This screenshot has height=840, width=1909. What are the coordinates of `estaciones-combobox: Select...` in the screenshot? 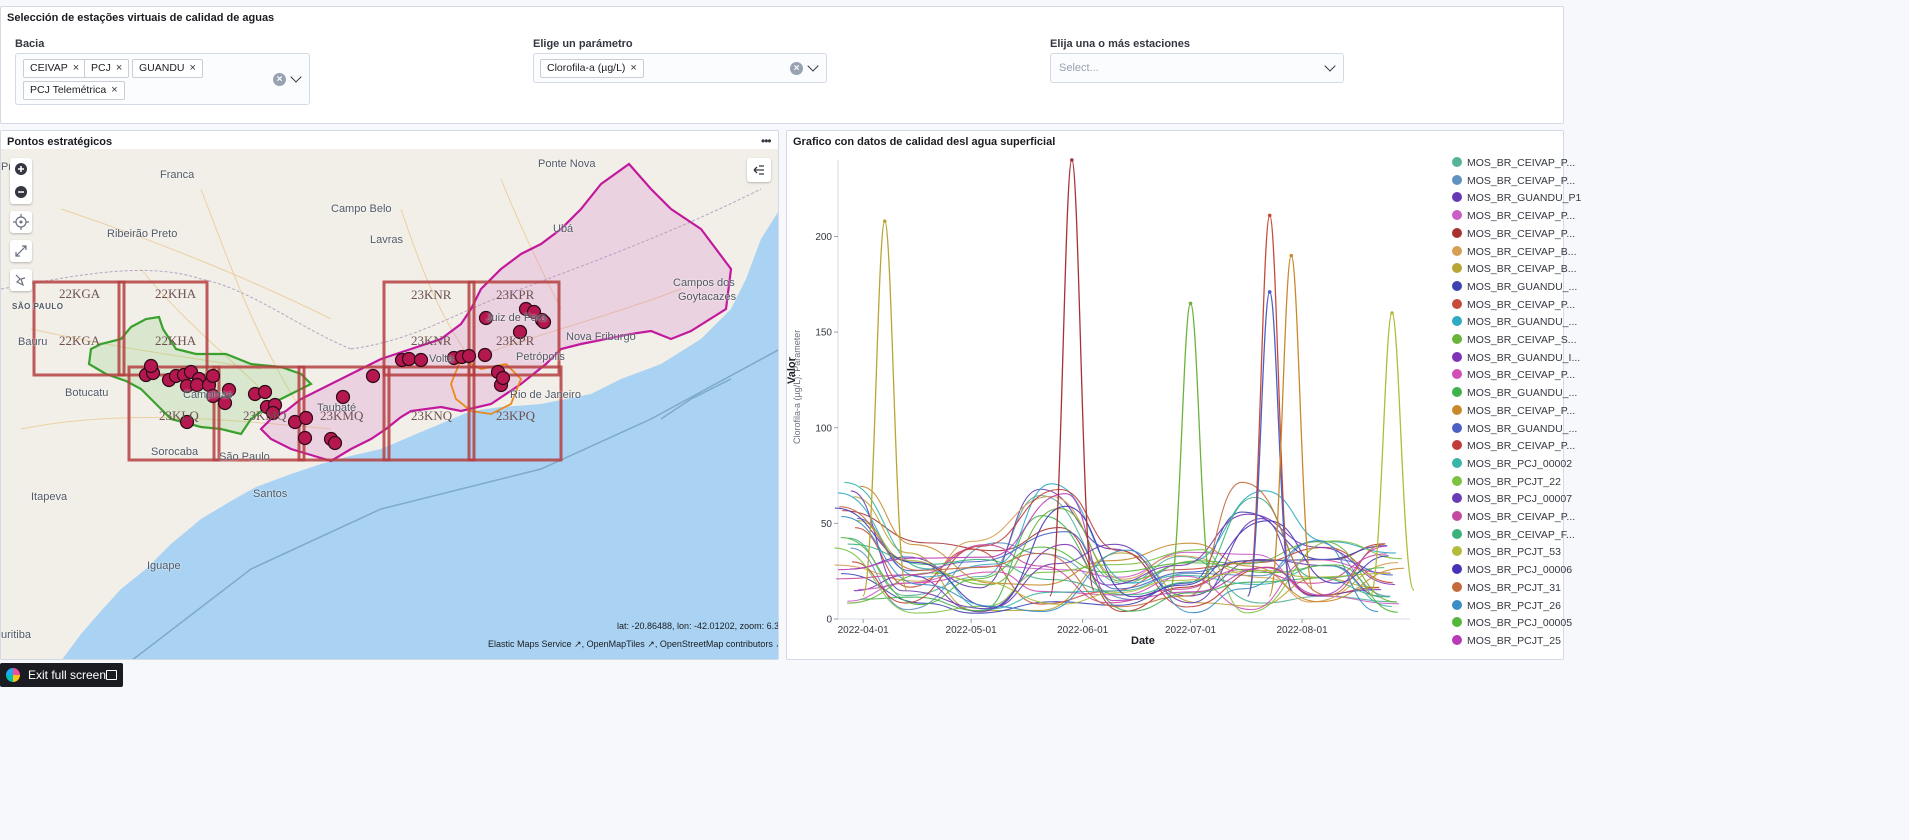 It's located at (1197, 68).